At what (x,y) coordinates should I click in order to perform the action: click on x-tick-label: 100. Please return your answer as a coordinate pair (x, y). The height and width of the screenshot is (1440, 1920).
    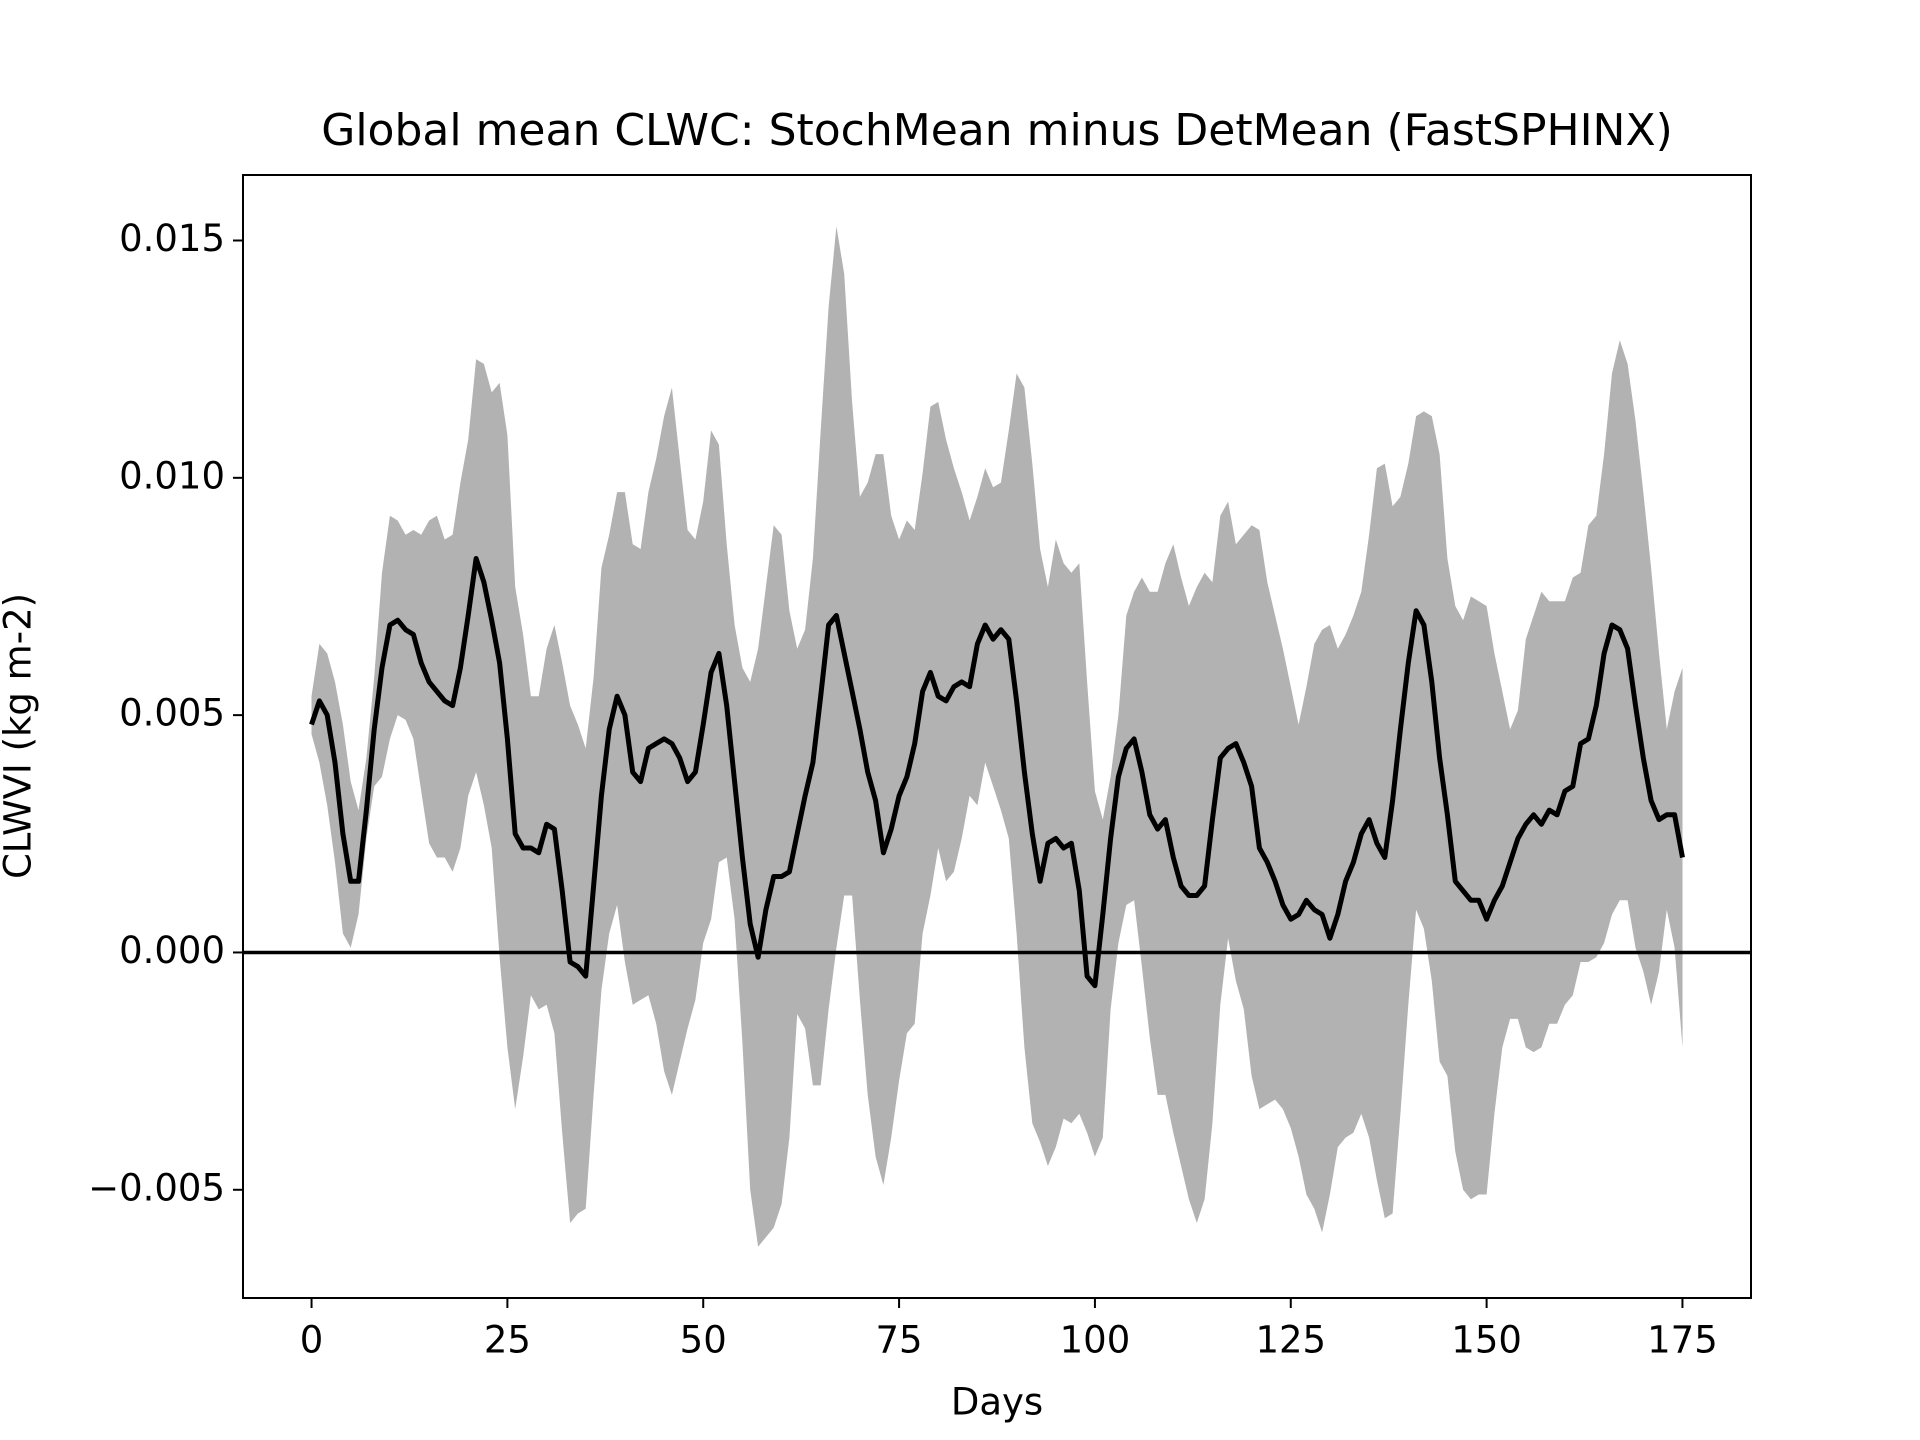
    Looking at the image, I should click on (1095, 1340).